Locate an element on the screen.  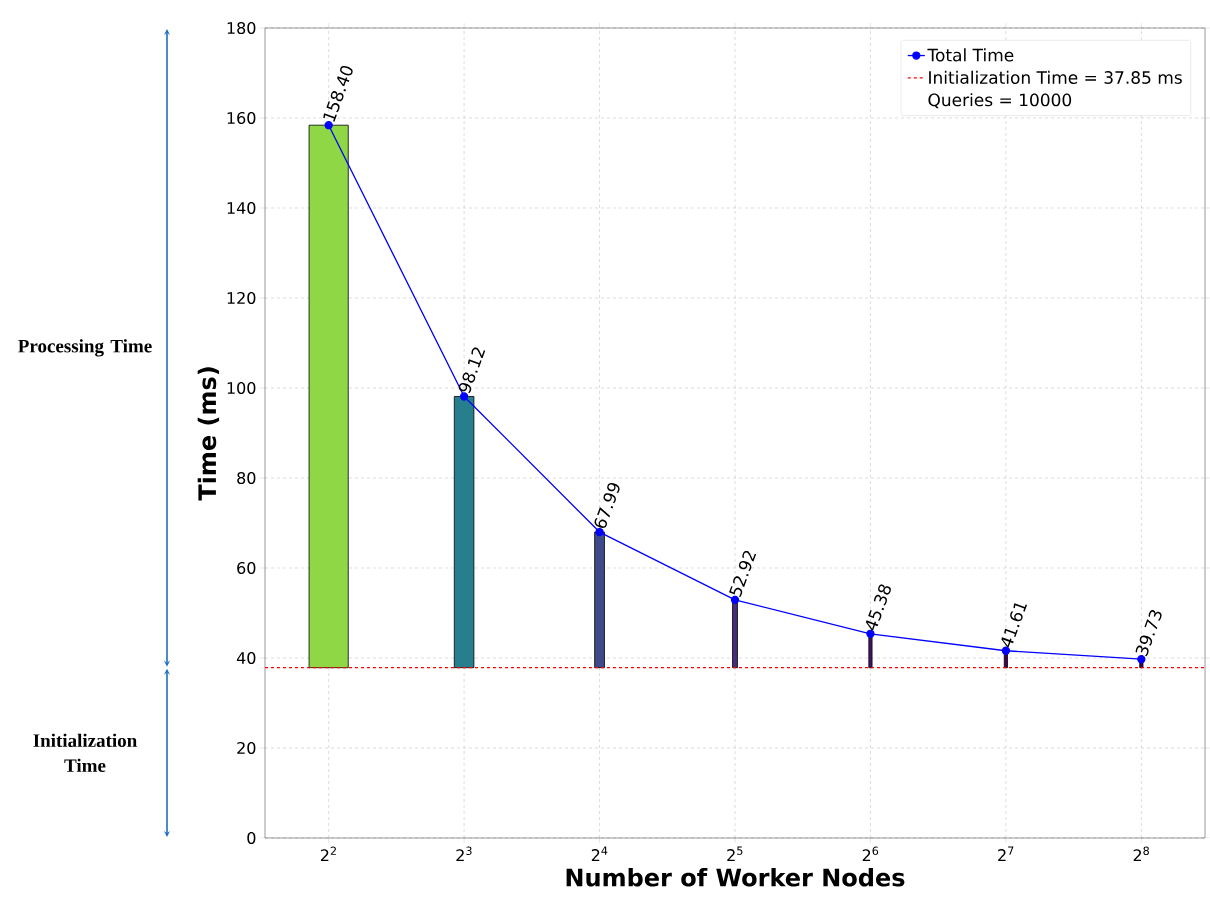
y-tick-label: 0 is located at coordinates (251, 838).